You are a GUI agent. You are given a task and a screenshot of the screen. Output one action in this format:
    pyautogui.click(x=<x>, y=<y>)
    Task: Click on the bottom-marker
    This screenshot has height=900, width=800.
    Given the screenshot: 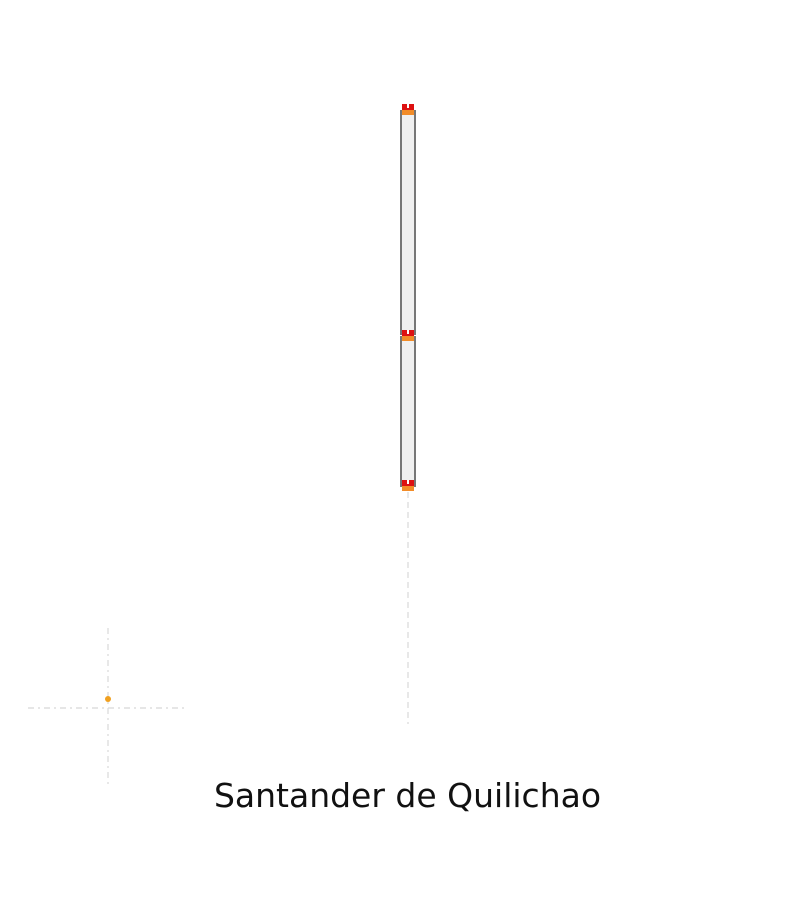 What is the action you would take?
    pyautogui.click(x=408, y=485)
    